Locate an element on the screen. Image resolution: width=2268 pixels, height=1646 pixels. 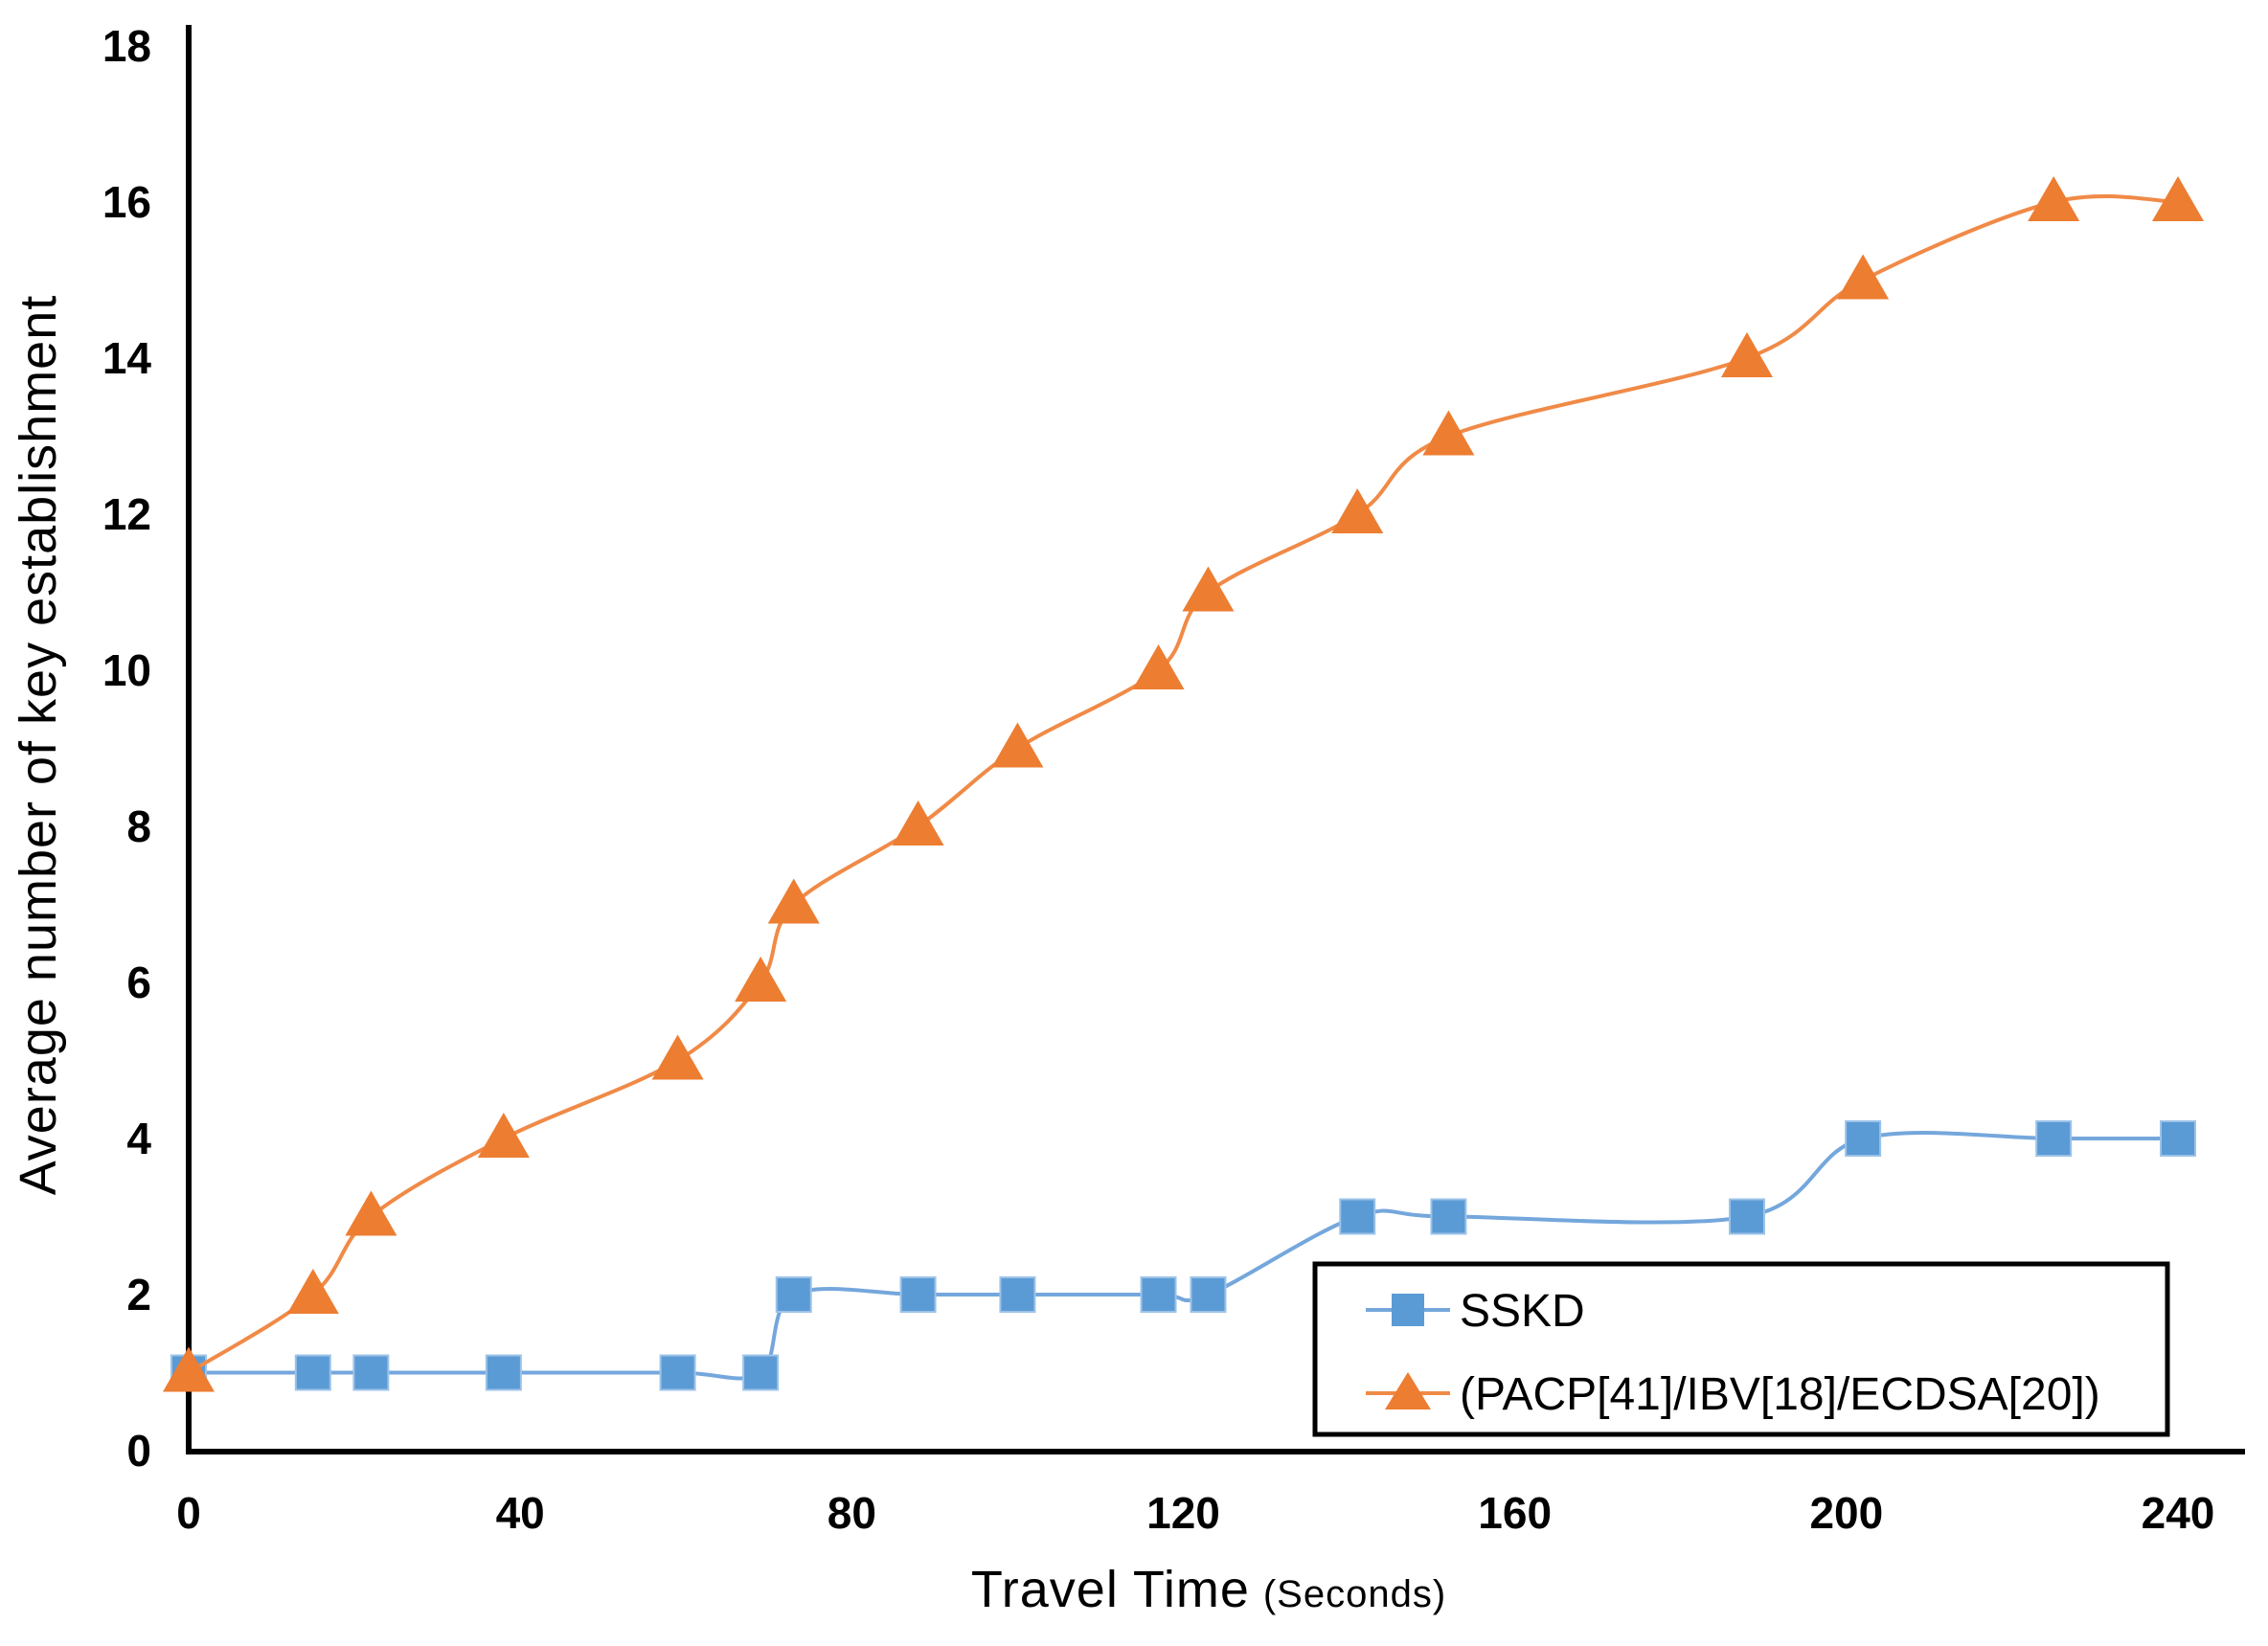
series-sskd is located at coordinates (1183, 1255).